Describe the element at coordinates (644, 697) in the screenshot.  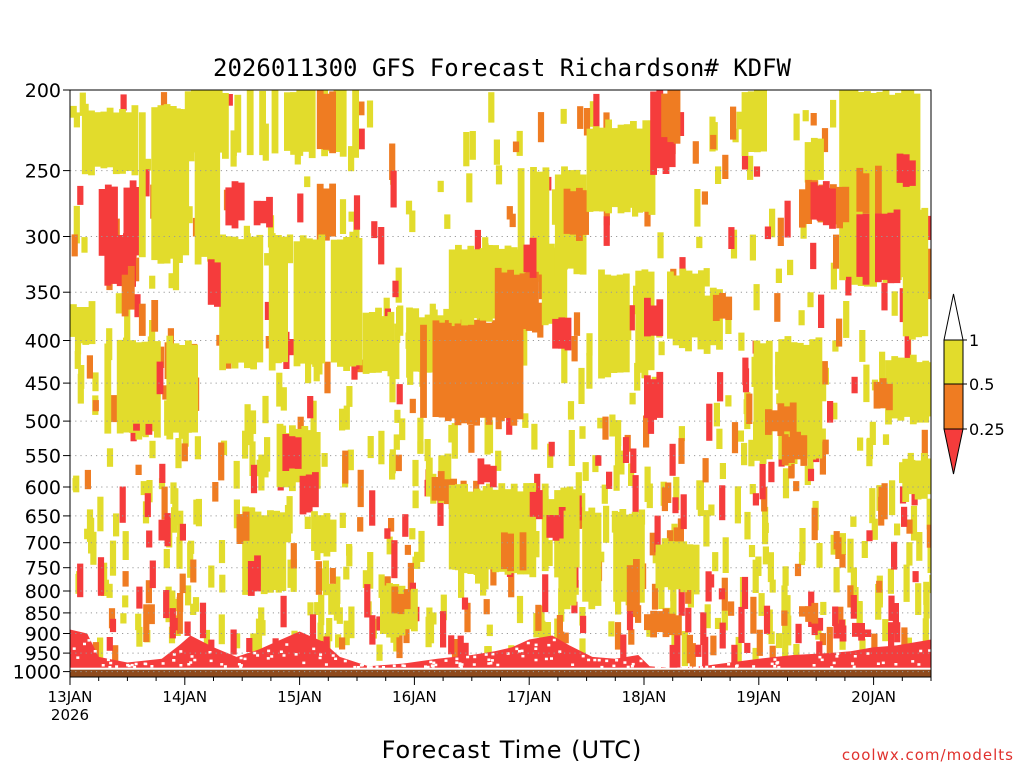
I see `x-tick-label: 18JAN` at that location.